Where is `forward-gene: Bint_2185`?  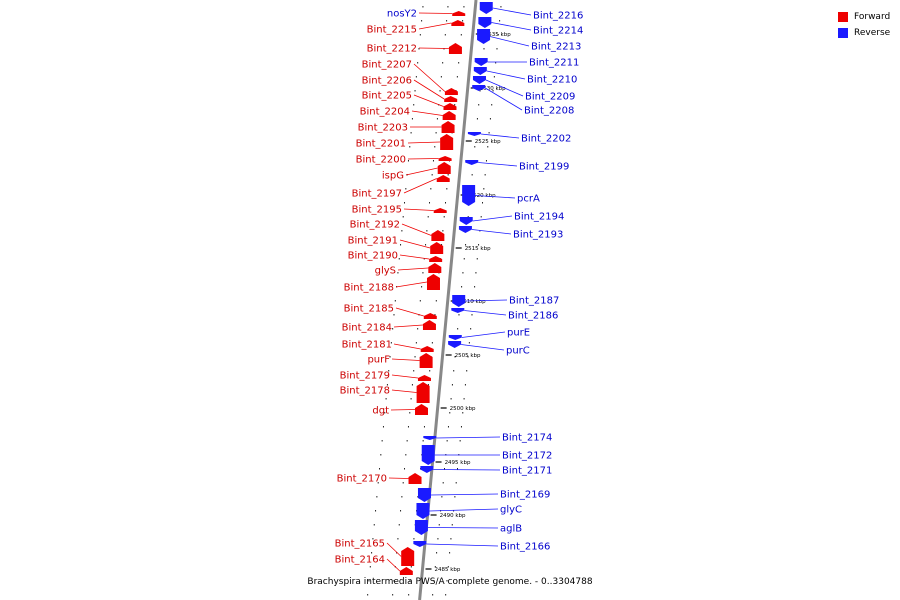
forward-gene: Bint_2185 is located at coordinates (390, 312).